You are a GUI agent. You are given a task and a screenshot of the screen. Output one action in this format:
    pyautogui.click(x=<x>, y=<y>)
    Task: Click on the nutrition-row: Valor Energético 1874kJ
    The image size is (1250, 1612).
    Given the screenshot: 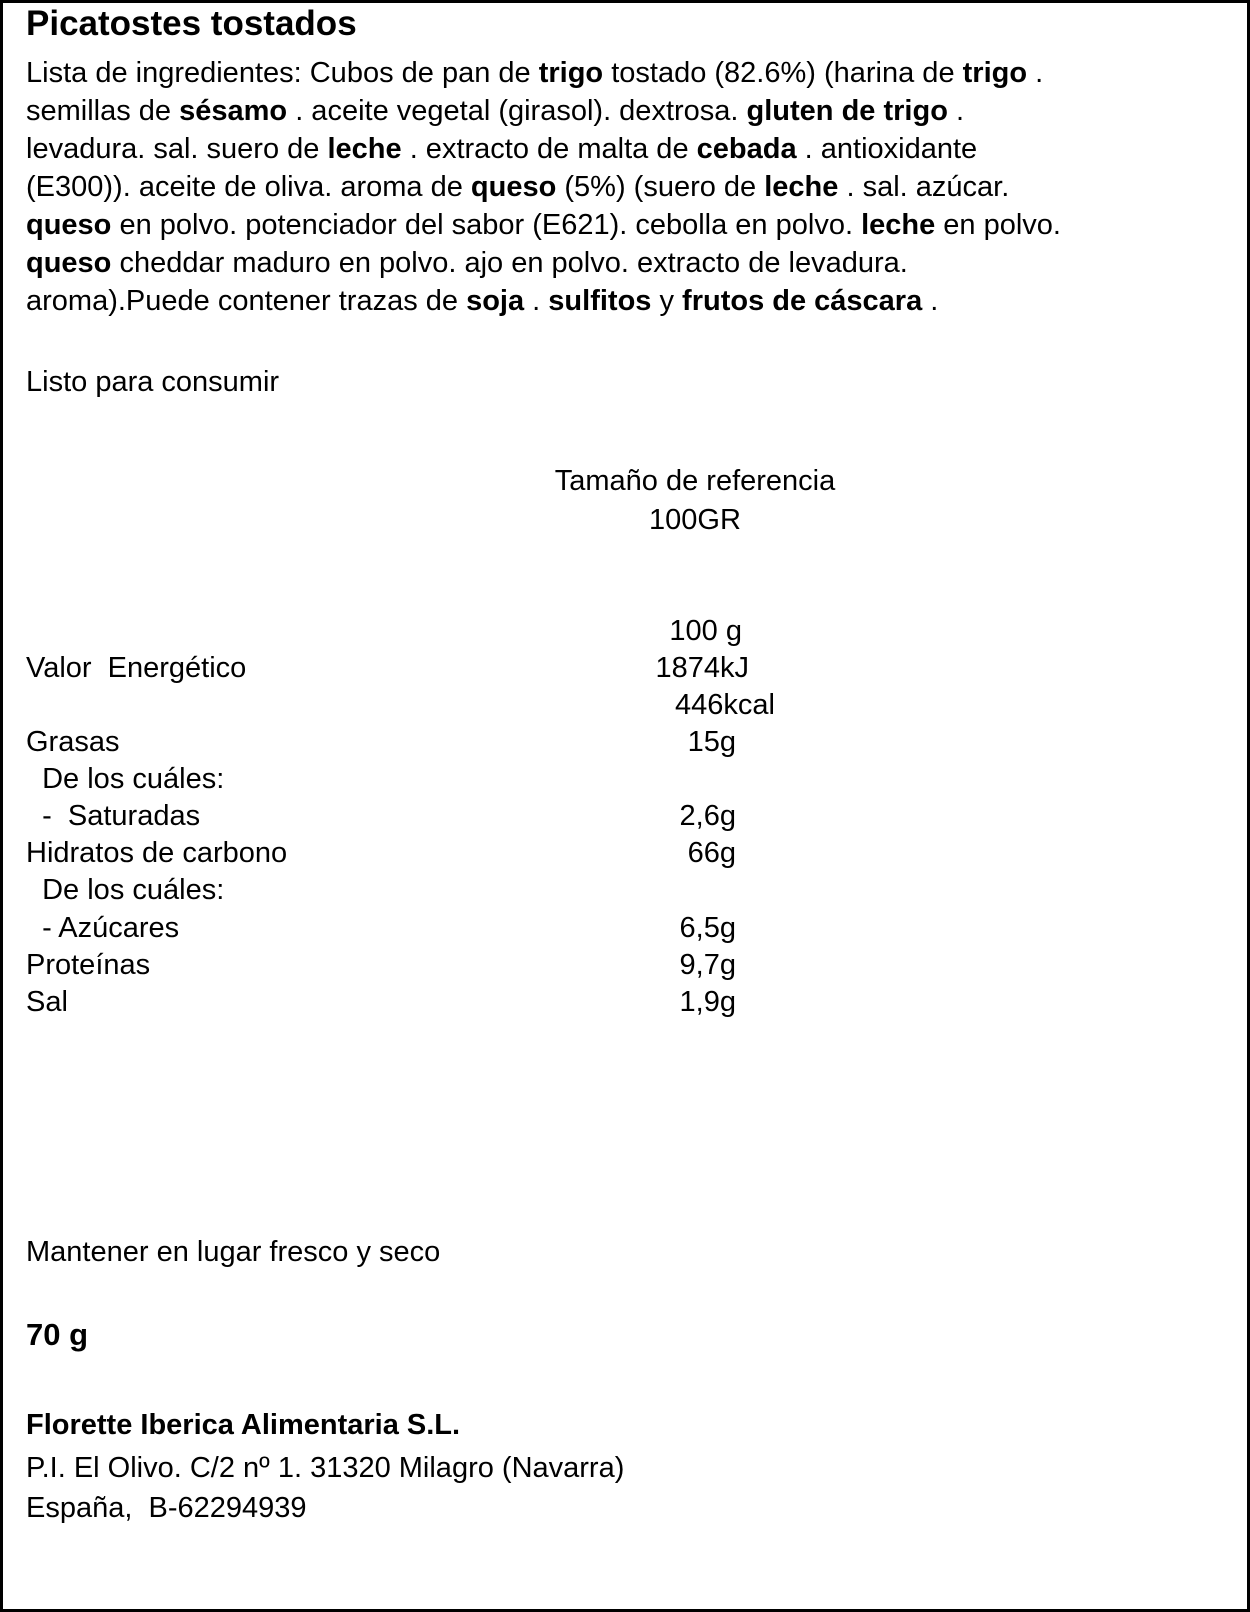 What is the action you would take?
    pyautogui.click(x=406, y=668)
    